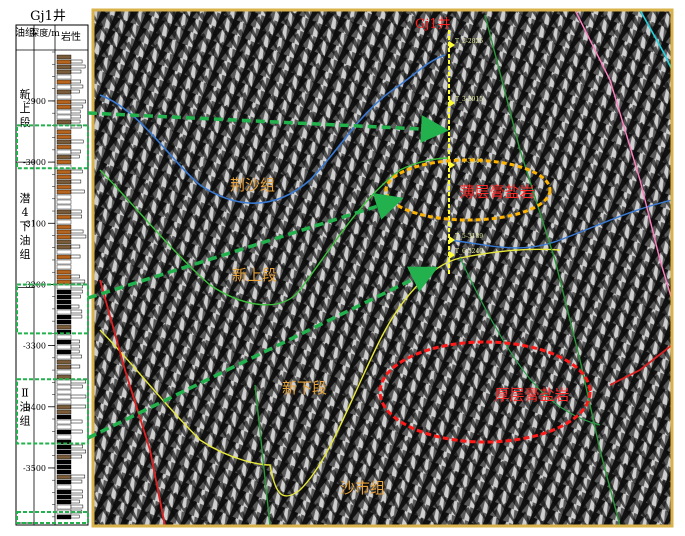 The width and height of the screenshot is (685, 536). I want to click on horizon-green-upper, so click(275, 231).